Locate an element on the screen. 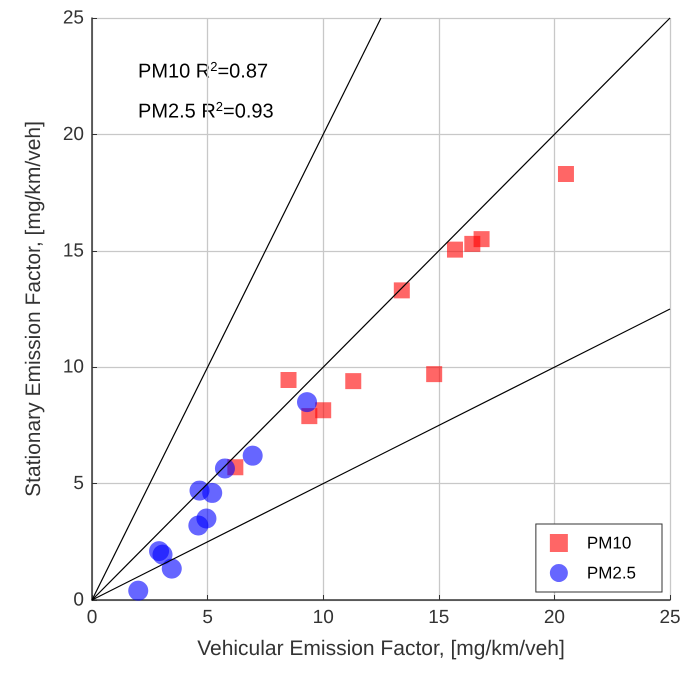  x-tick-label: 25 is located at coordinates (670, 617).